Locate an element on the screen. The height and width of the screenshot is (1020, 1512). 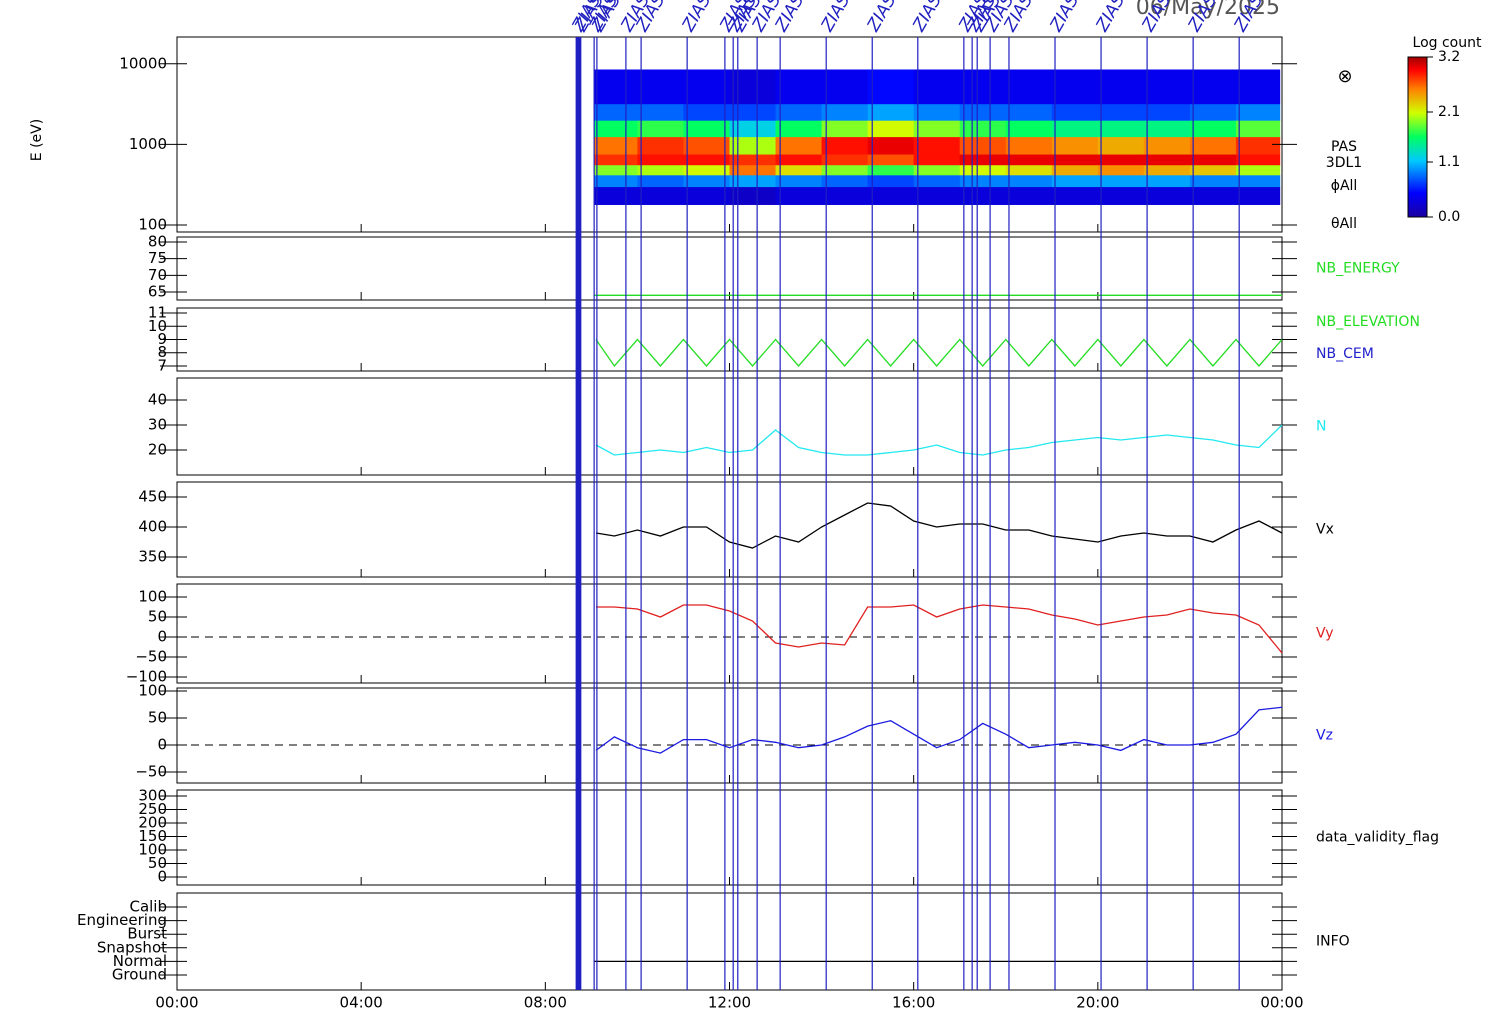
panel-info-label: θAll is located at coordinates (1344, 224).